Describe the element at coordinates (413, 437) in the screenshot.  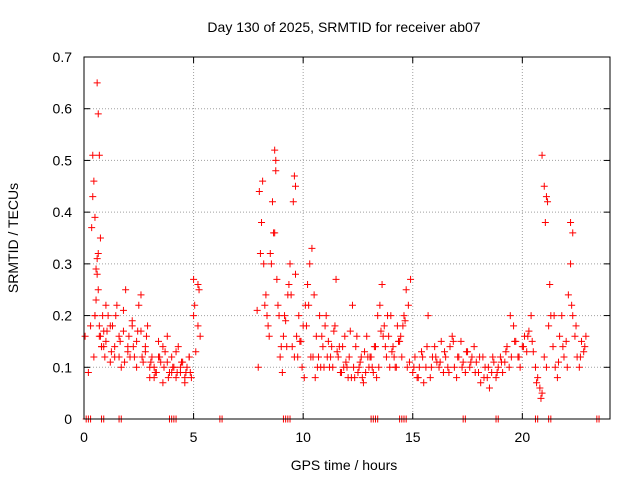
I see `x-tick-label: 15` at that location.